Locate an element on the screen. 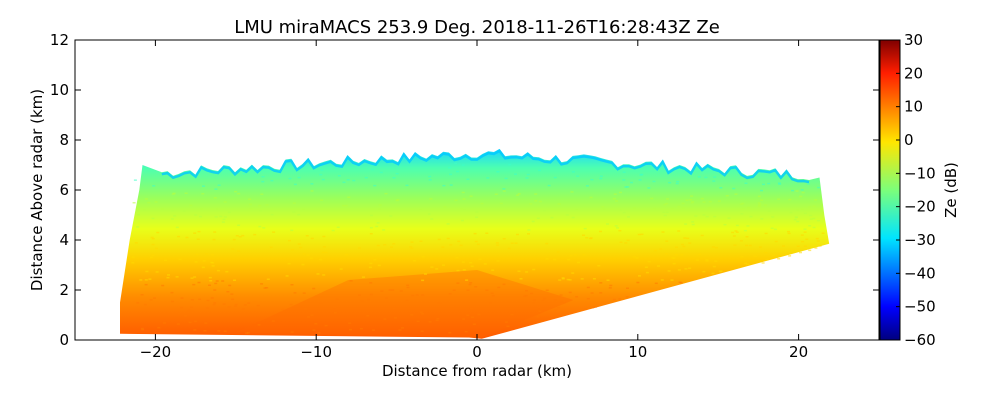  y-tick-label: 10 is located at coordinates (59, 90).